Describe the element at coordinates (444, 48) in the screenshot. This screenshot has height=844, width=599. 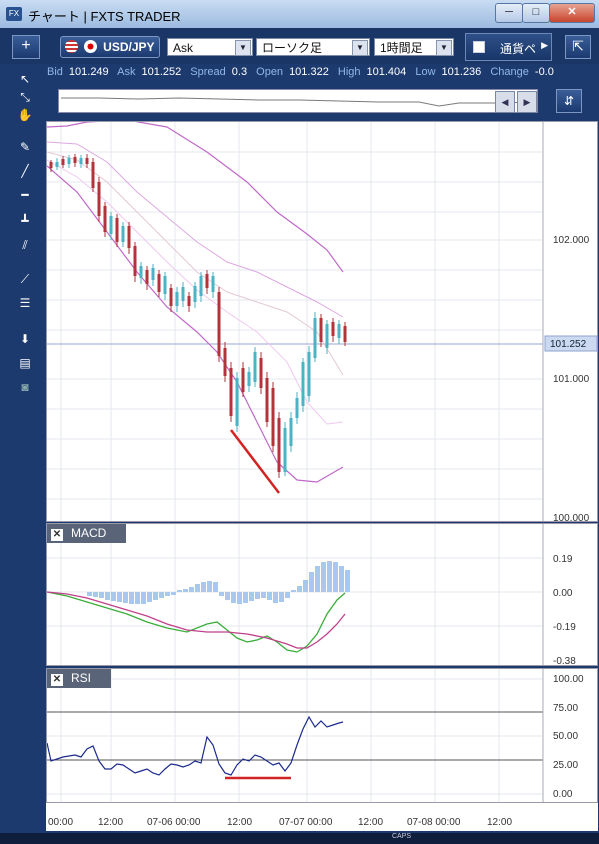
I see `chevron-down-icon: ▼` at that location.